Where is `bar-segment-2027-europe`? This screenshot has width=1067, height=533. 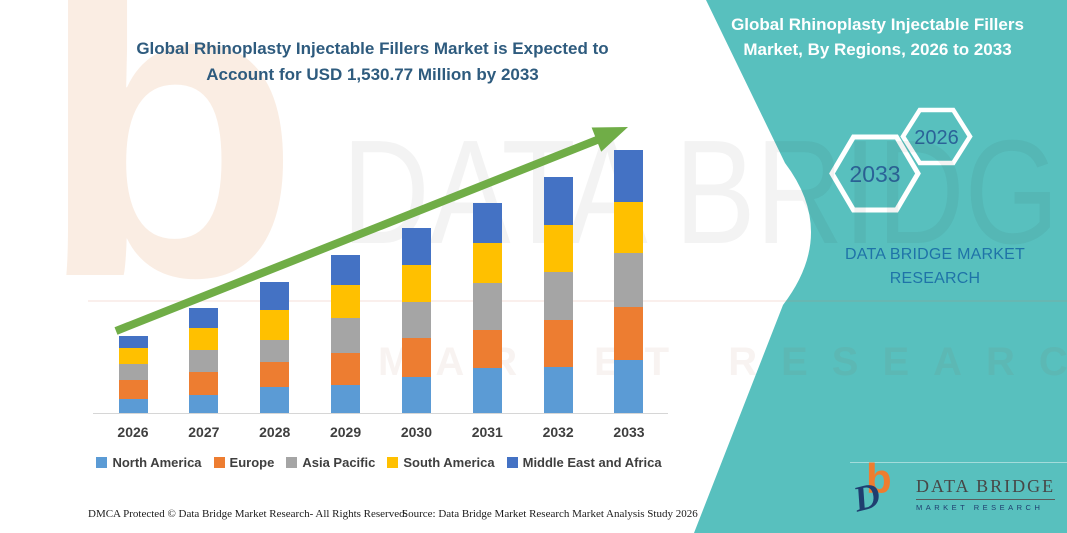 bar-segment-2027-europe is located at coordinates (204, 383).